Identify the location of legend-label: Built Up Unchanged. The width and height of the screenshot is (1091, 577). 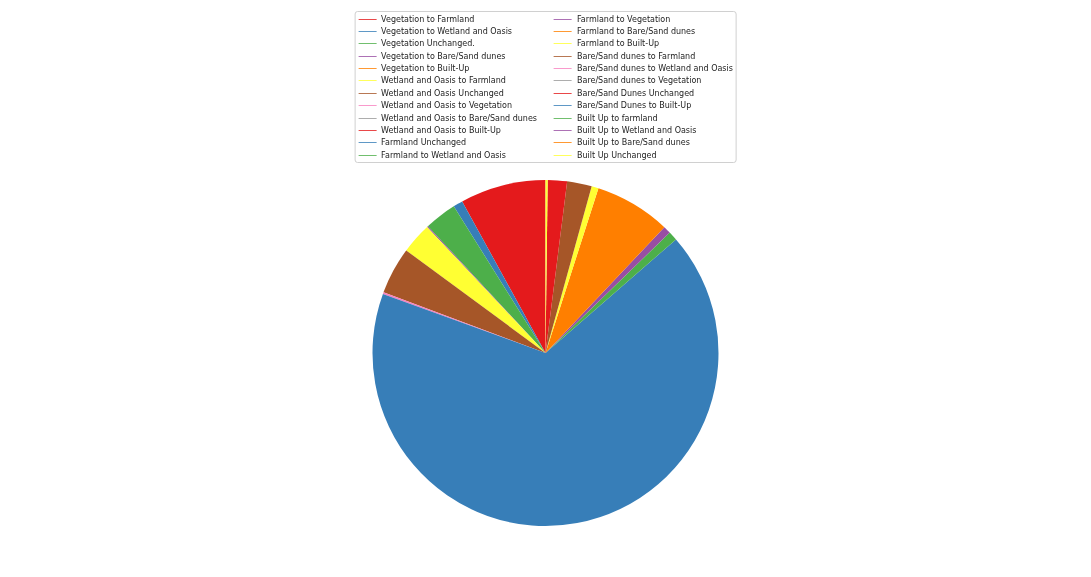
(617, 155).